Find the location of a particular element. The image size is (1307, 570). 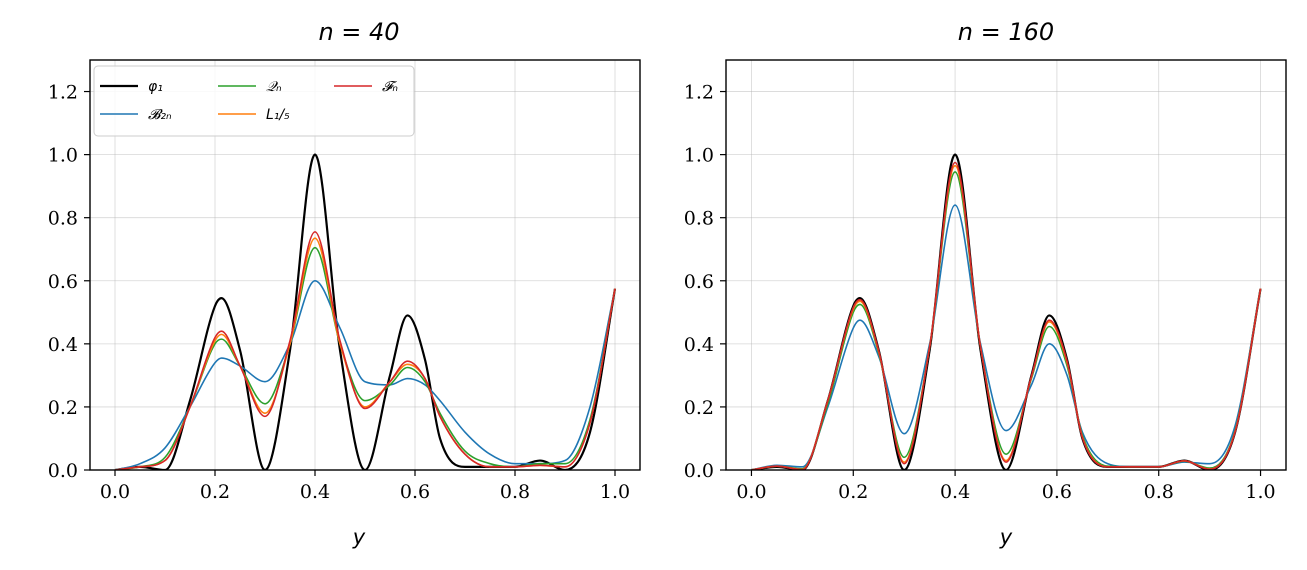

chart-title: n = 160 is located at coordinates (1006, 32).